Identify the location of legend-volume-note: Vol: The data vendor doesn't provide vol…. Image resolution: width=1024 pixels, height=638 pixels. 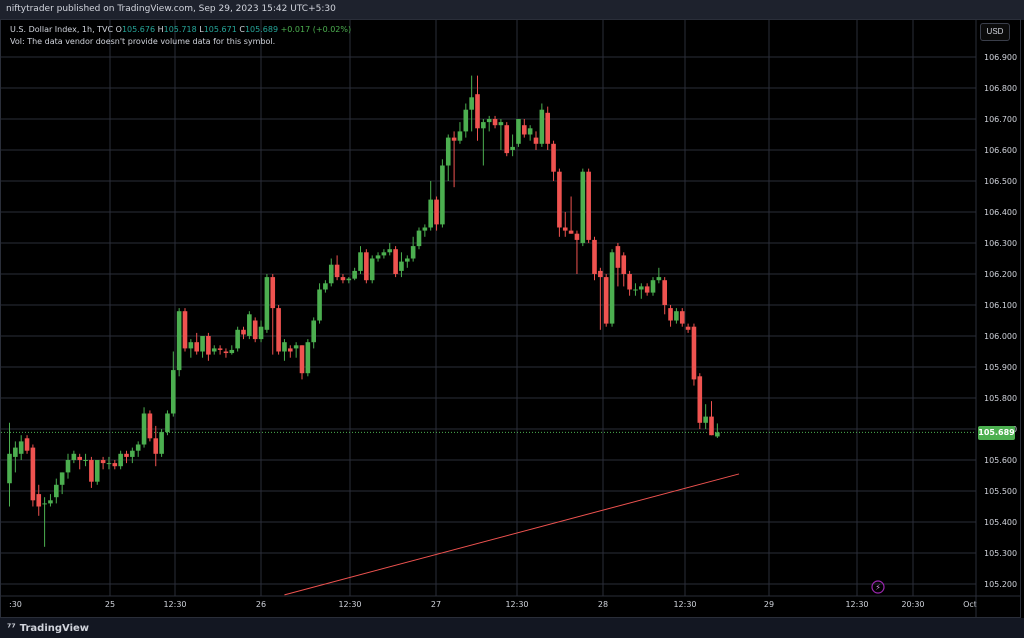
(143, 41).